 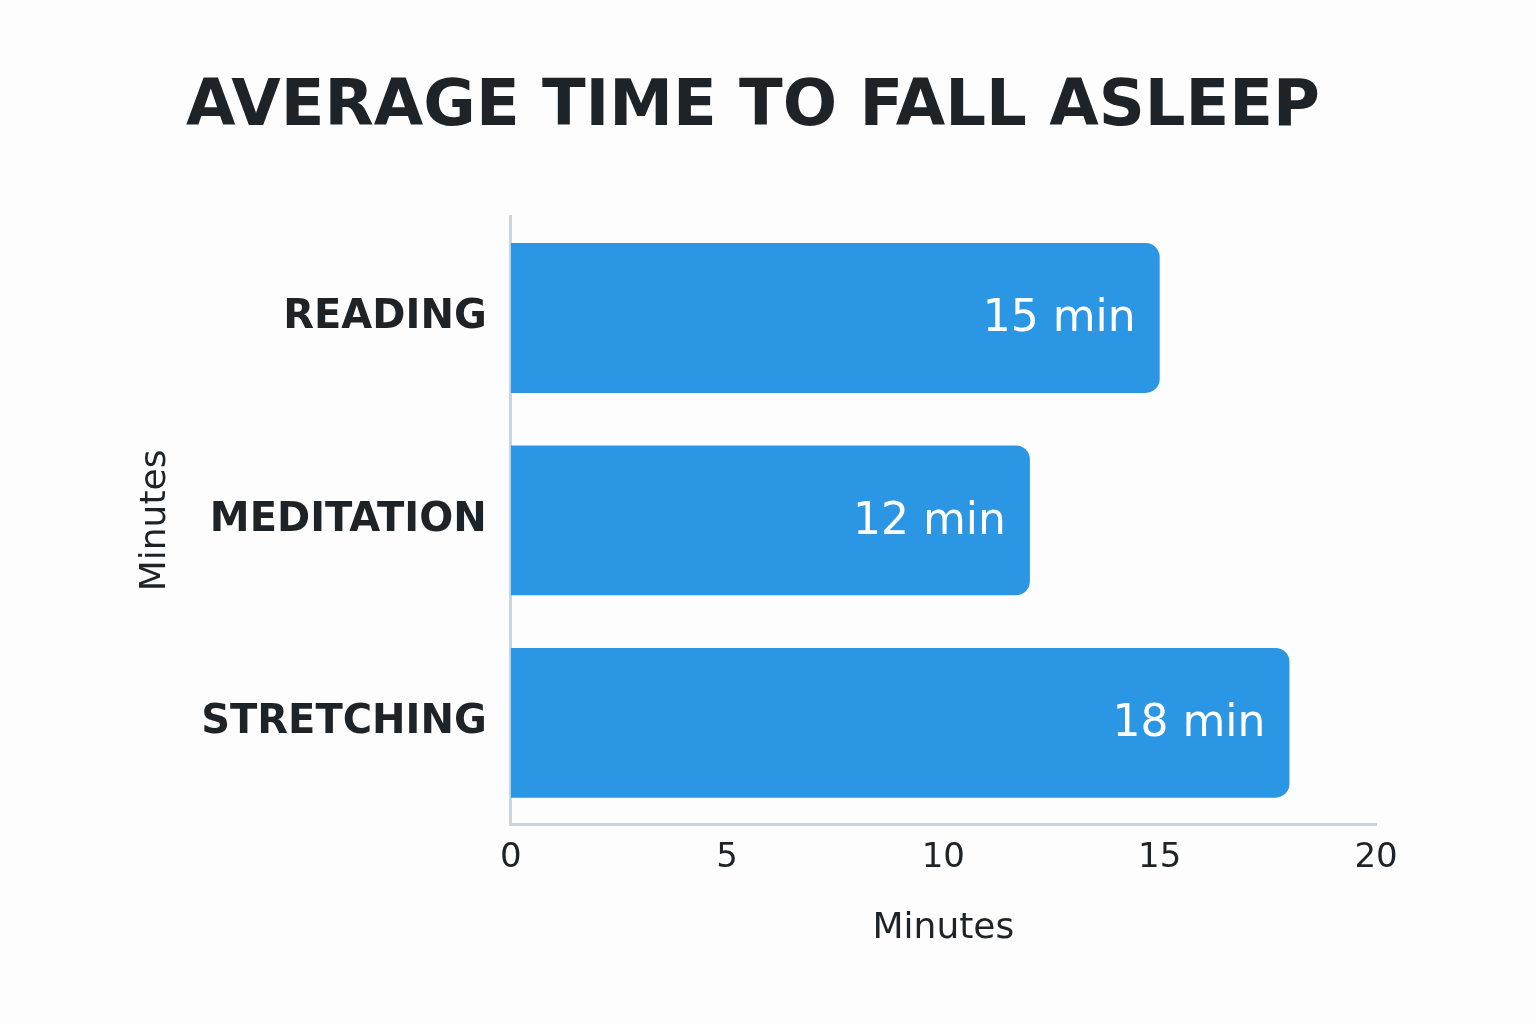 What do you see at coordinates (1376, 855) in the screenshot?
I see `x-tick-label: 20` at bounding box center [1376, 855].